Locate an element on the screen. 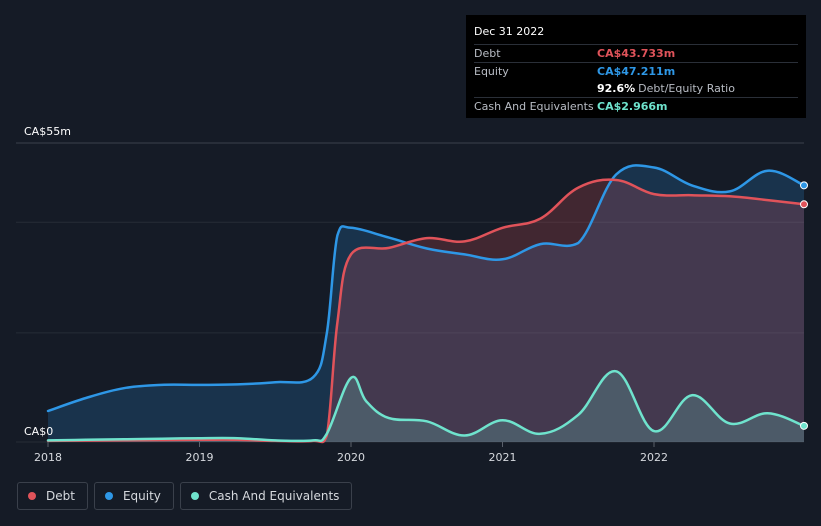  tooltip-row-cash: Cash And Equivalents CA$2.966m is located at coordinates (636, 106).